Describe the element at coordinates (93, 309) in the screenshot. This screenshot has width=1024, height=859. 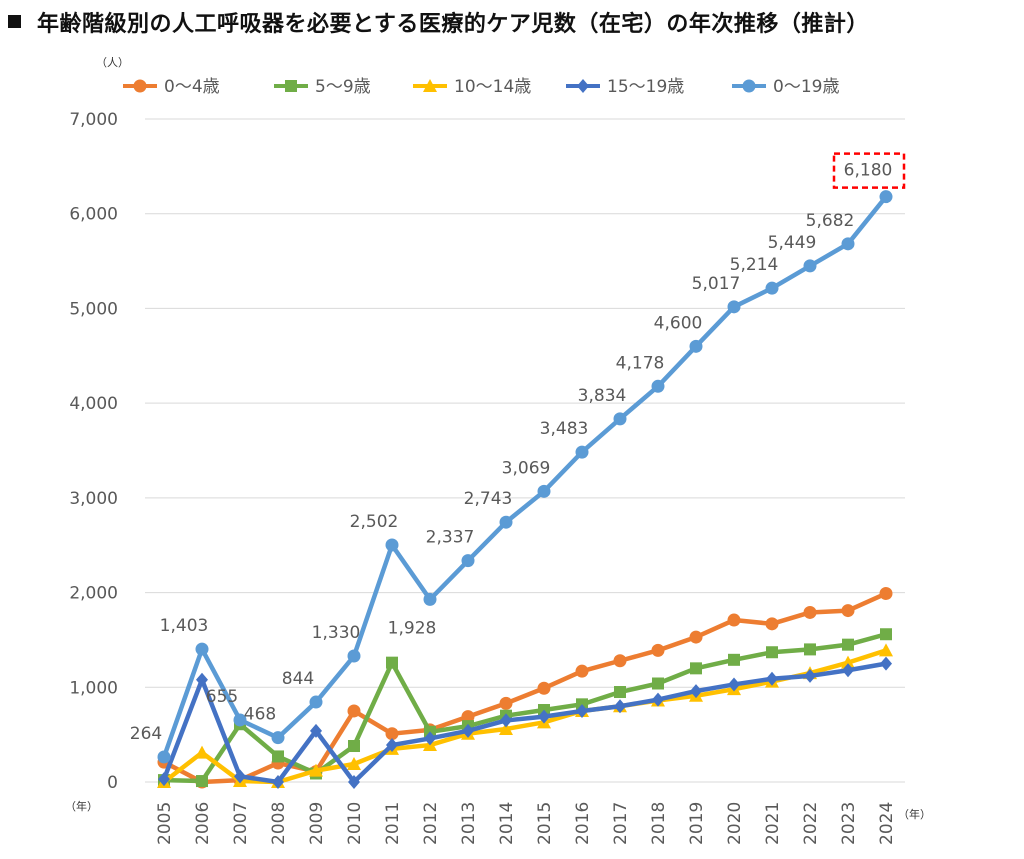
I see `y-tick-label: 5,000` at that location.